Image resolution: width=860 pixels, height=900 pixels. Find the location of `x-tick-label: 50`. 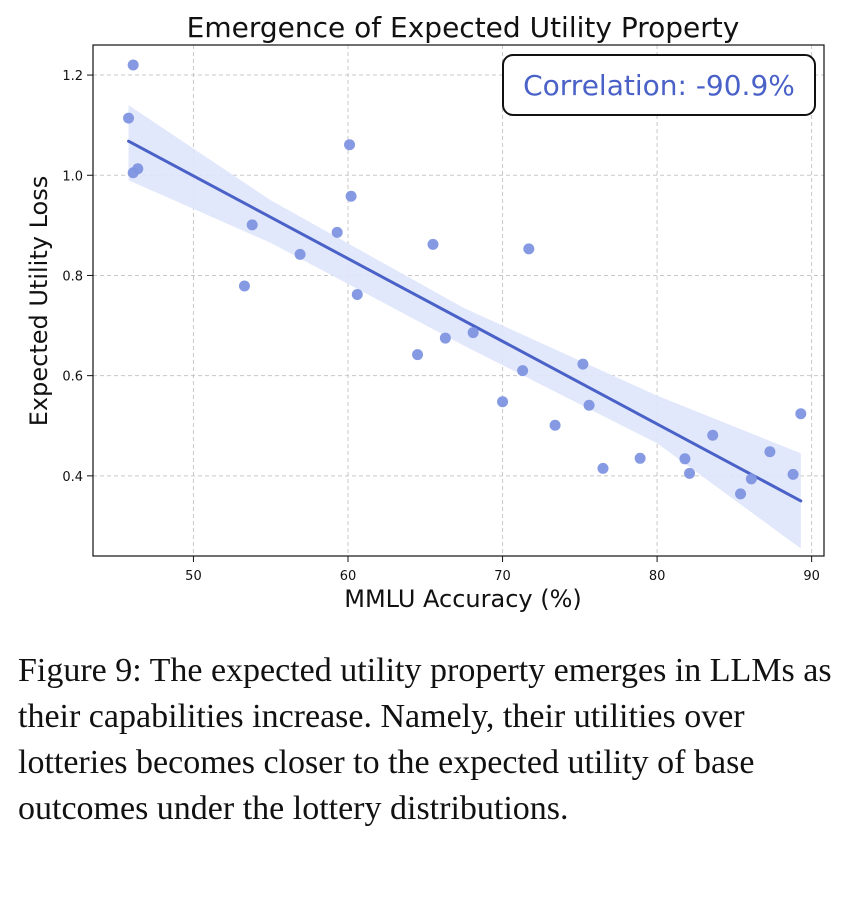

x-tick-label: 50 is located at coordinates (193, 576).